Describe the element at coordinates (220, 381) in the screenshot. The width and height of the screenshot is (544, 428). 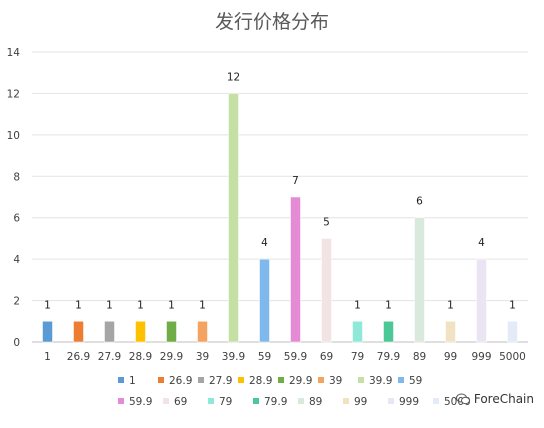
I see `legend-entry: 27.9` at that location.